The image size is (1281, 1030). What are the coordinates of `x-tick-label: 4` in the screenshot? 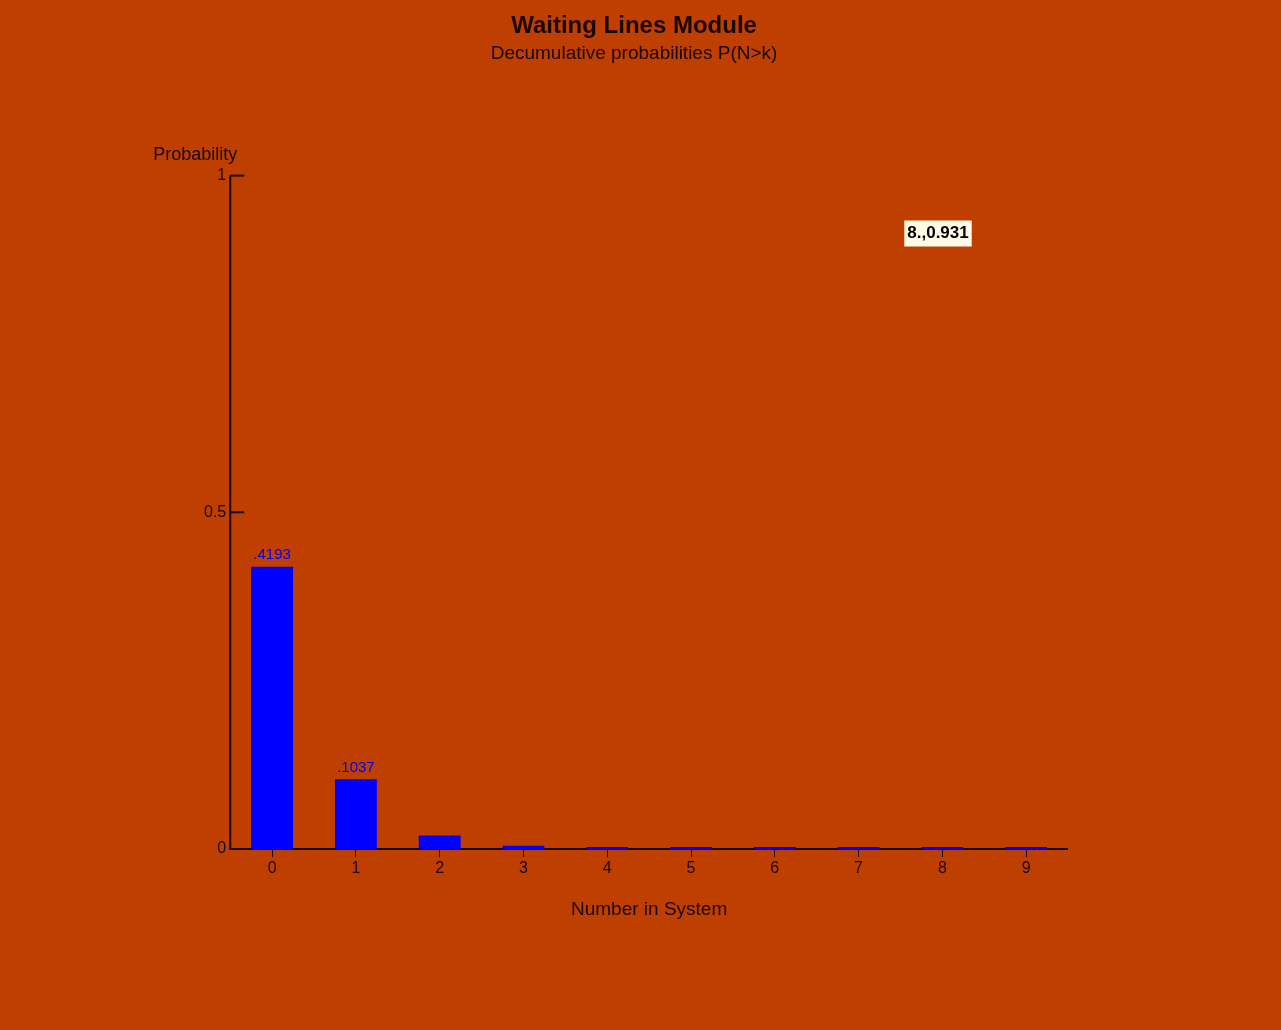 It's located at (607, 868).